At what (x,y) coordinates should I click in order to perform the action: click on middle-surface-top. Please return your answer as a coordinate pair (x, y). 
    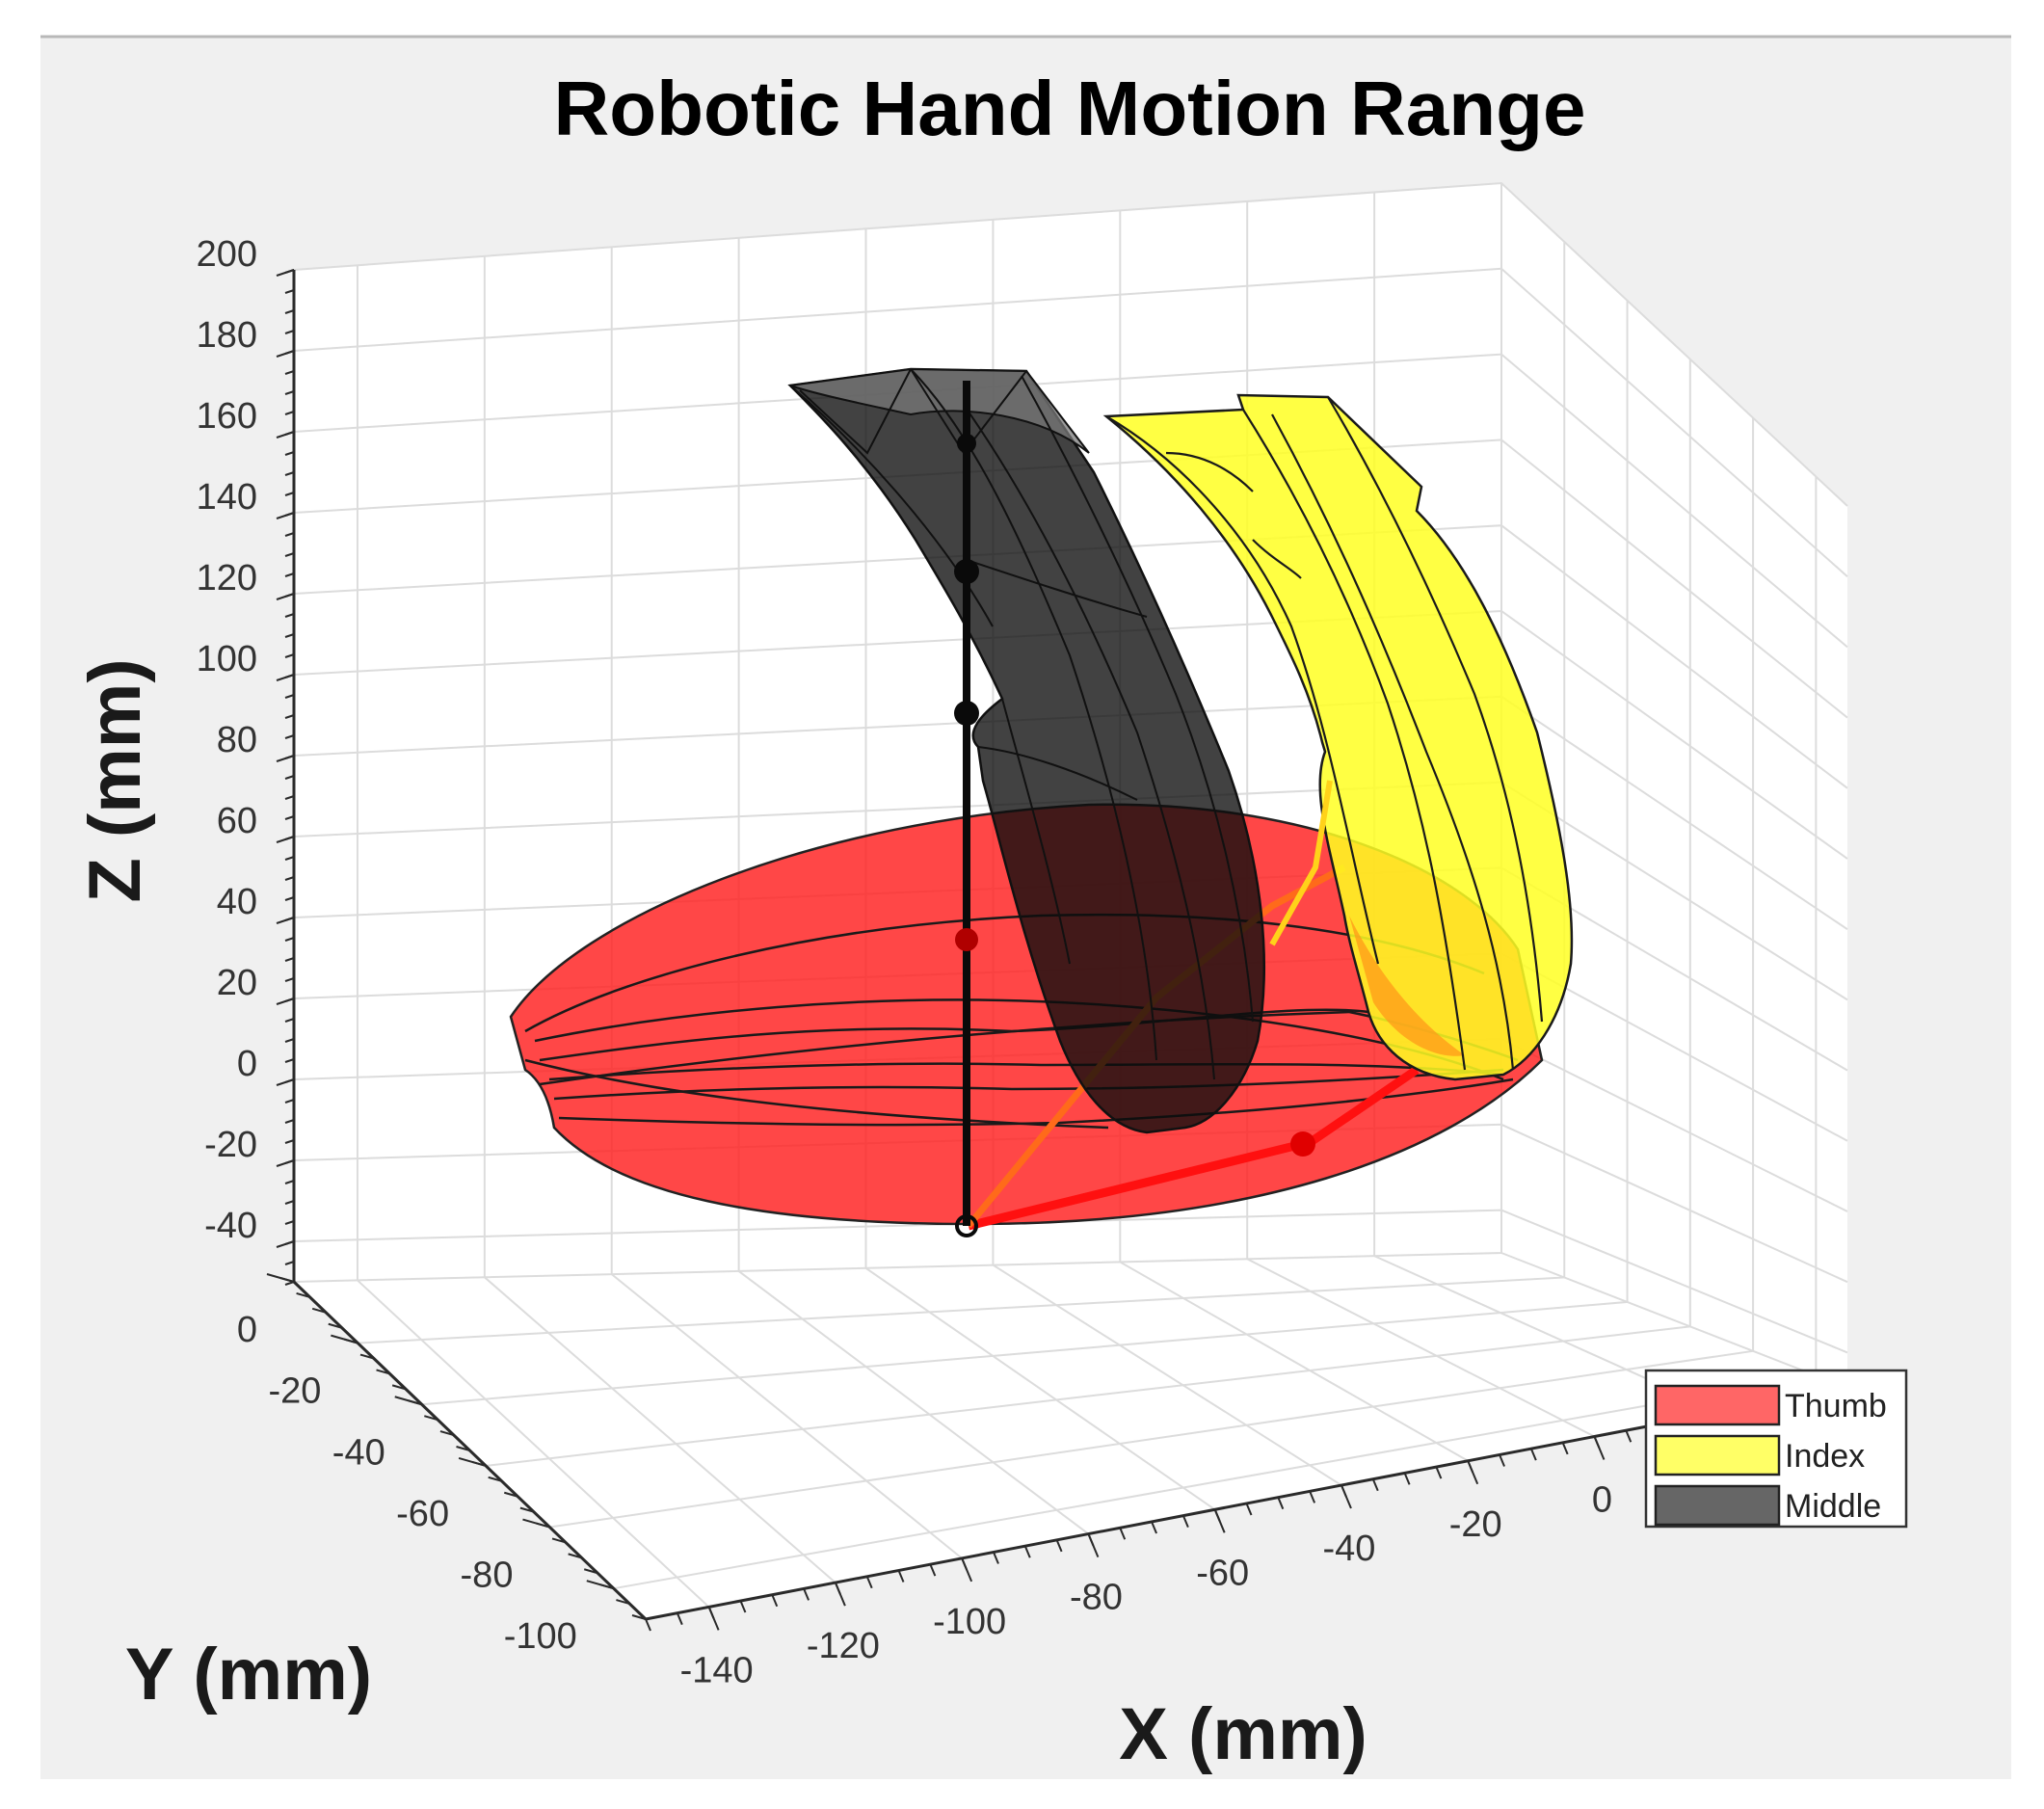
    Looking at the image, I should click on (940, 410).